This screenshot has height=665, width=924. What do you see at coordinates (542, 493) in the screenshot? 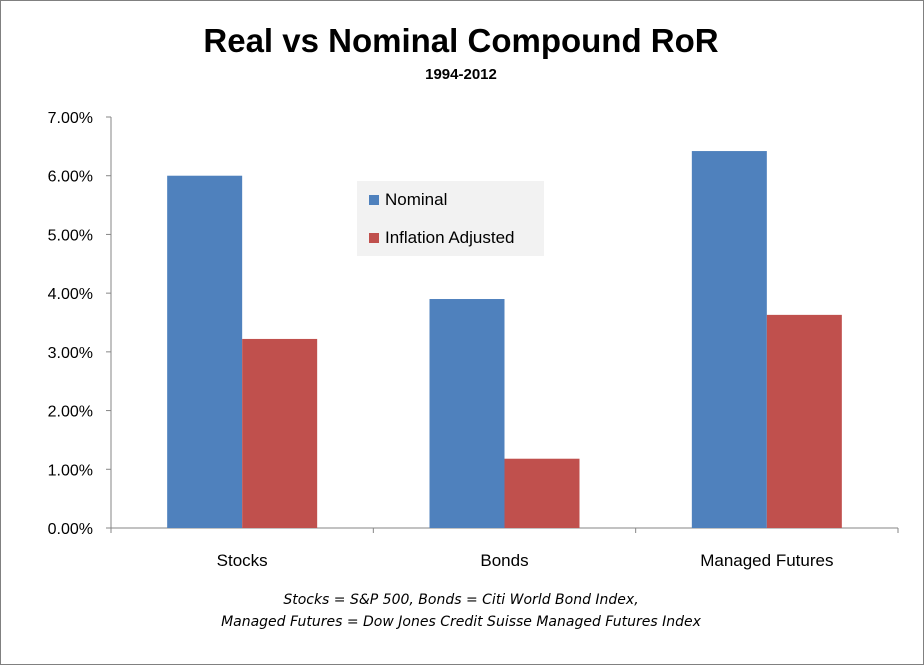
I see `bar-inflation-adjusted-bonds` at bounding box center [542, 493].